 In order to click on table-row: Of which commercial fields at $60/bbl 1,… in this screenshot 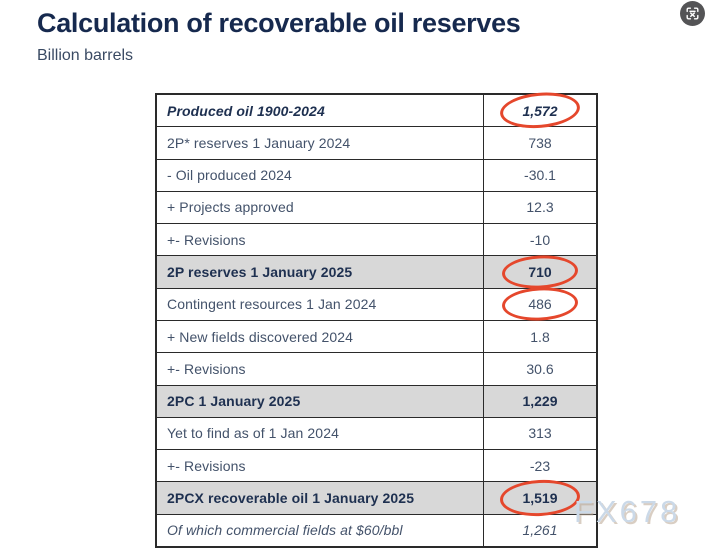, I will do `click(376, 530)`.